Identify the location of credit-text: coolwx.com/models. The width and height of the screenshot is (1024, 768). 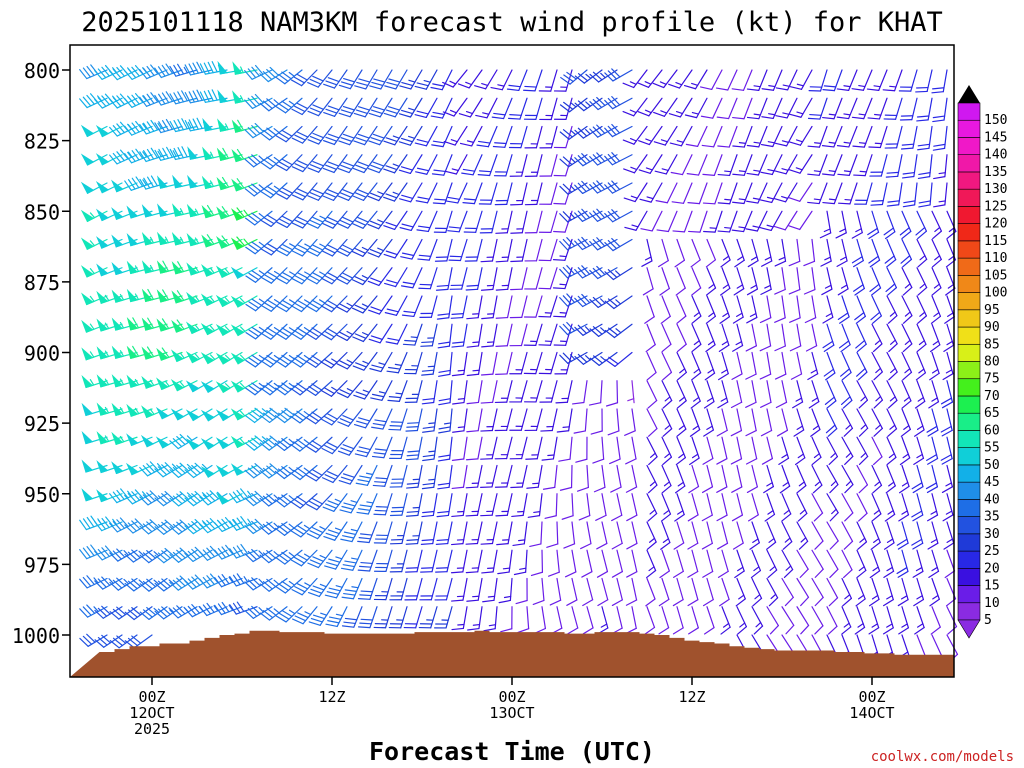
(942, 757).